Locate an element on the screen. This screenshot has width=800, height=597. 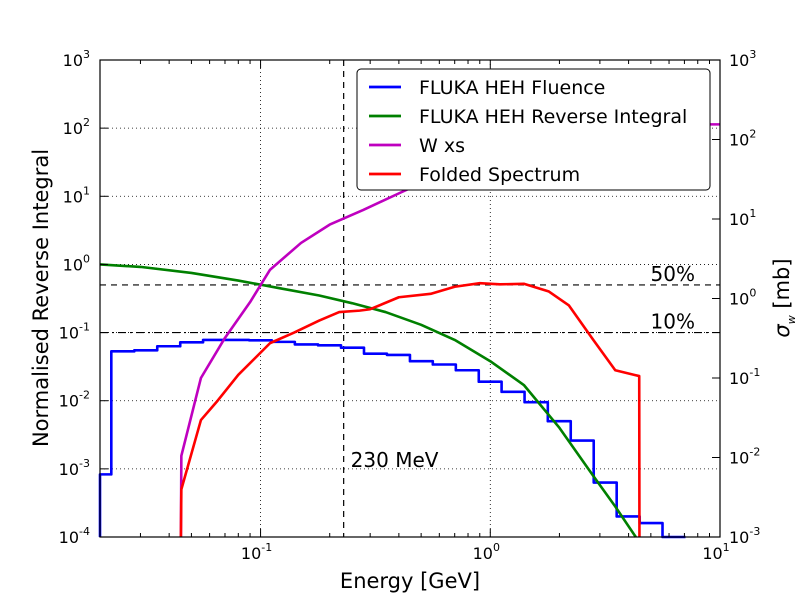
y2-tick-label: 10³ is located at coordinates (742, 59).